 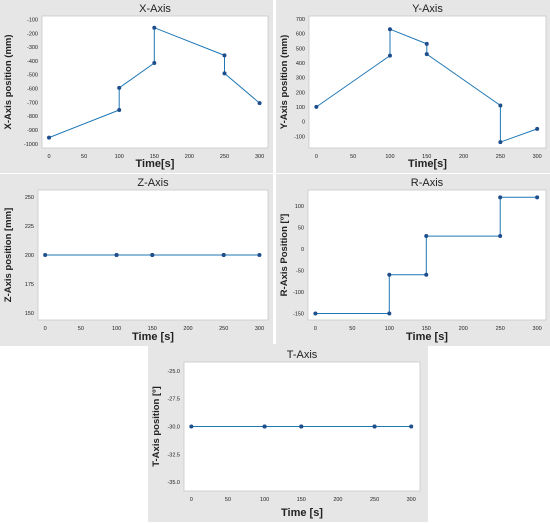 What do you see at coordinates (173, 483) in the screenshot?
I see `y-tick-label: -35.0` at bounding box center [173, 483].